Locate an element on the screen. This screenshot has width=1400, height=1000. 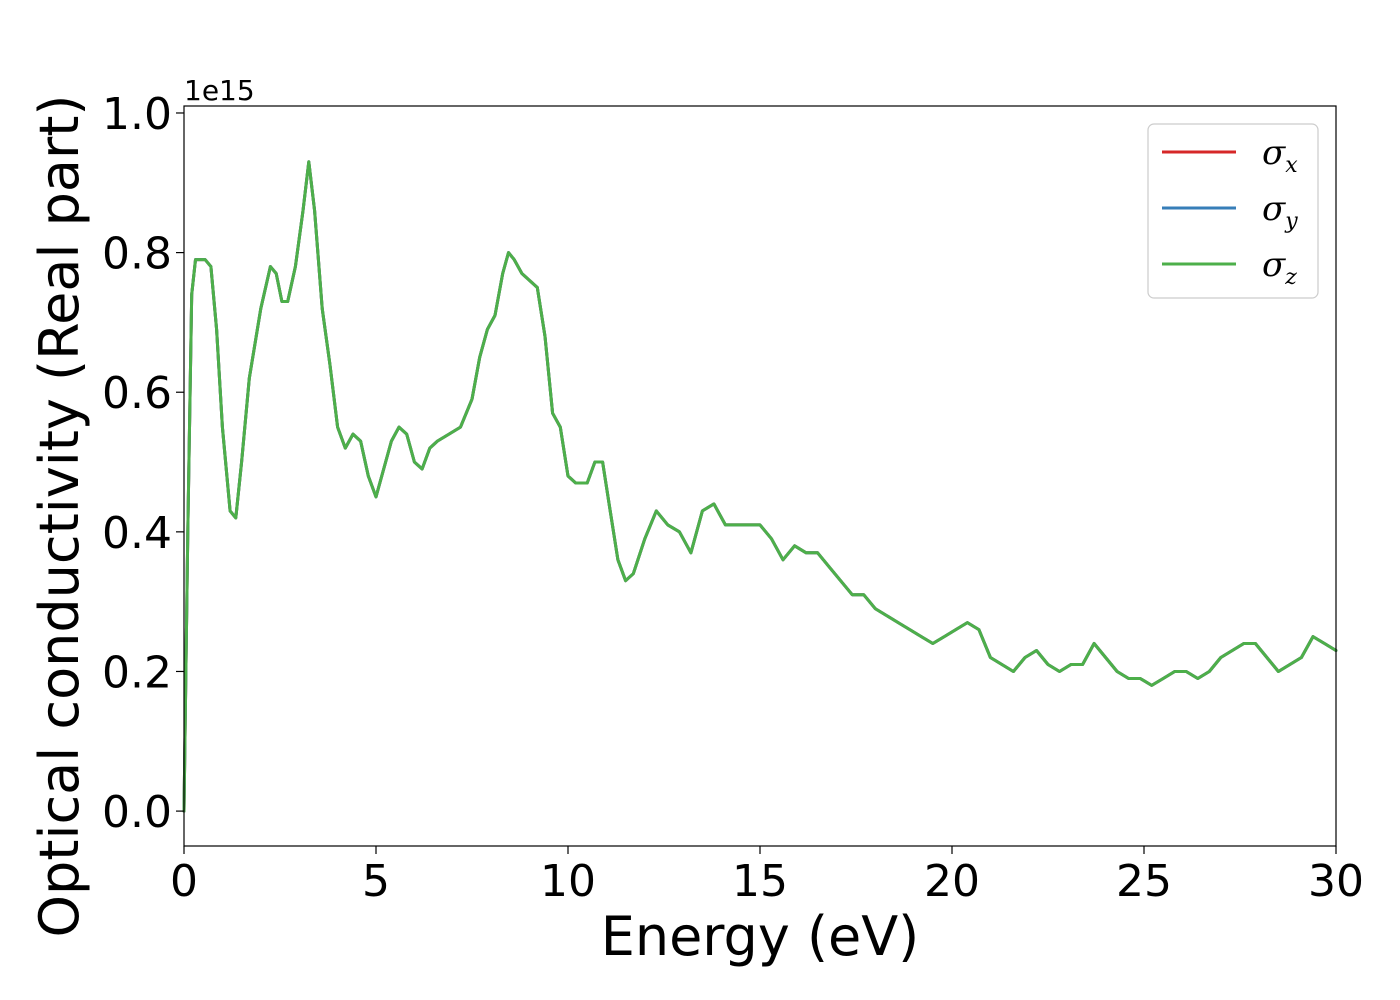
x-tick-label: 5 is located at coordinates (376, 881).